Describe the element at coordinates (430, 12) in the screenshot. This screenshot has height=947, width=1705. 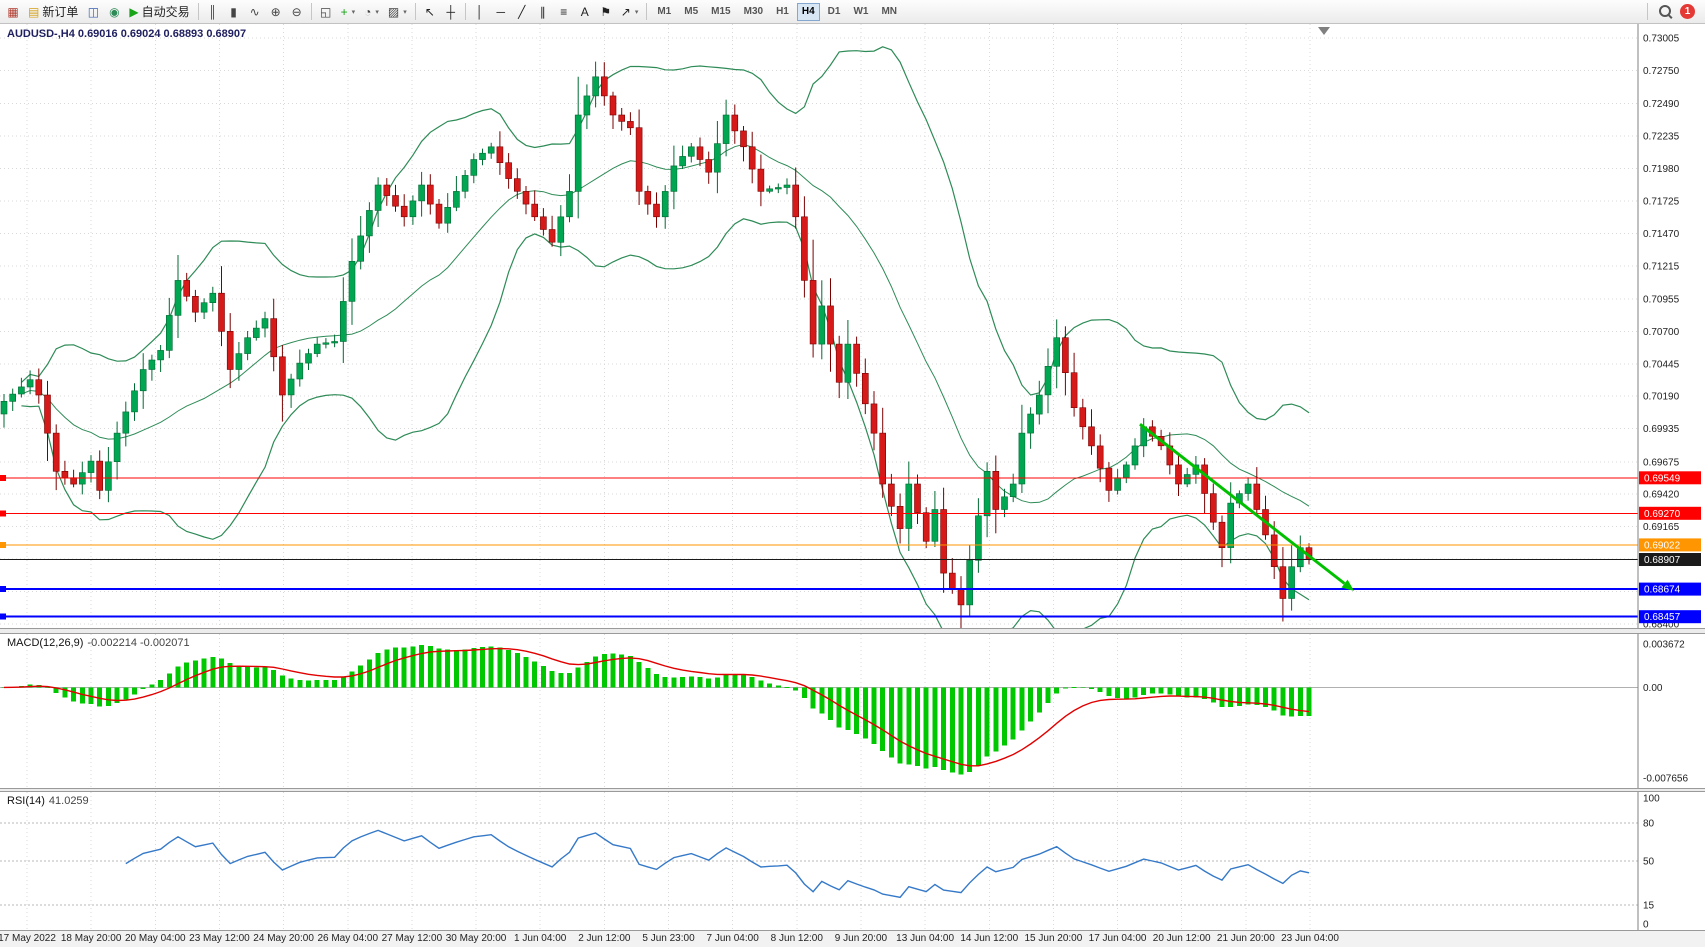
I see `cursor-button: ↖` at that location.